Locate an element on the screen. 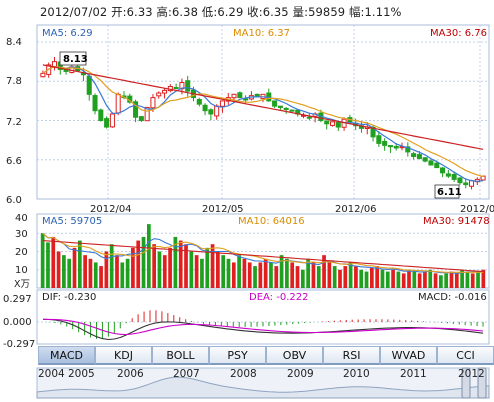 The width and height of the screenshot is (494, 402). tab-psy: PSY is located at coordinates (237, 355).